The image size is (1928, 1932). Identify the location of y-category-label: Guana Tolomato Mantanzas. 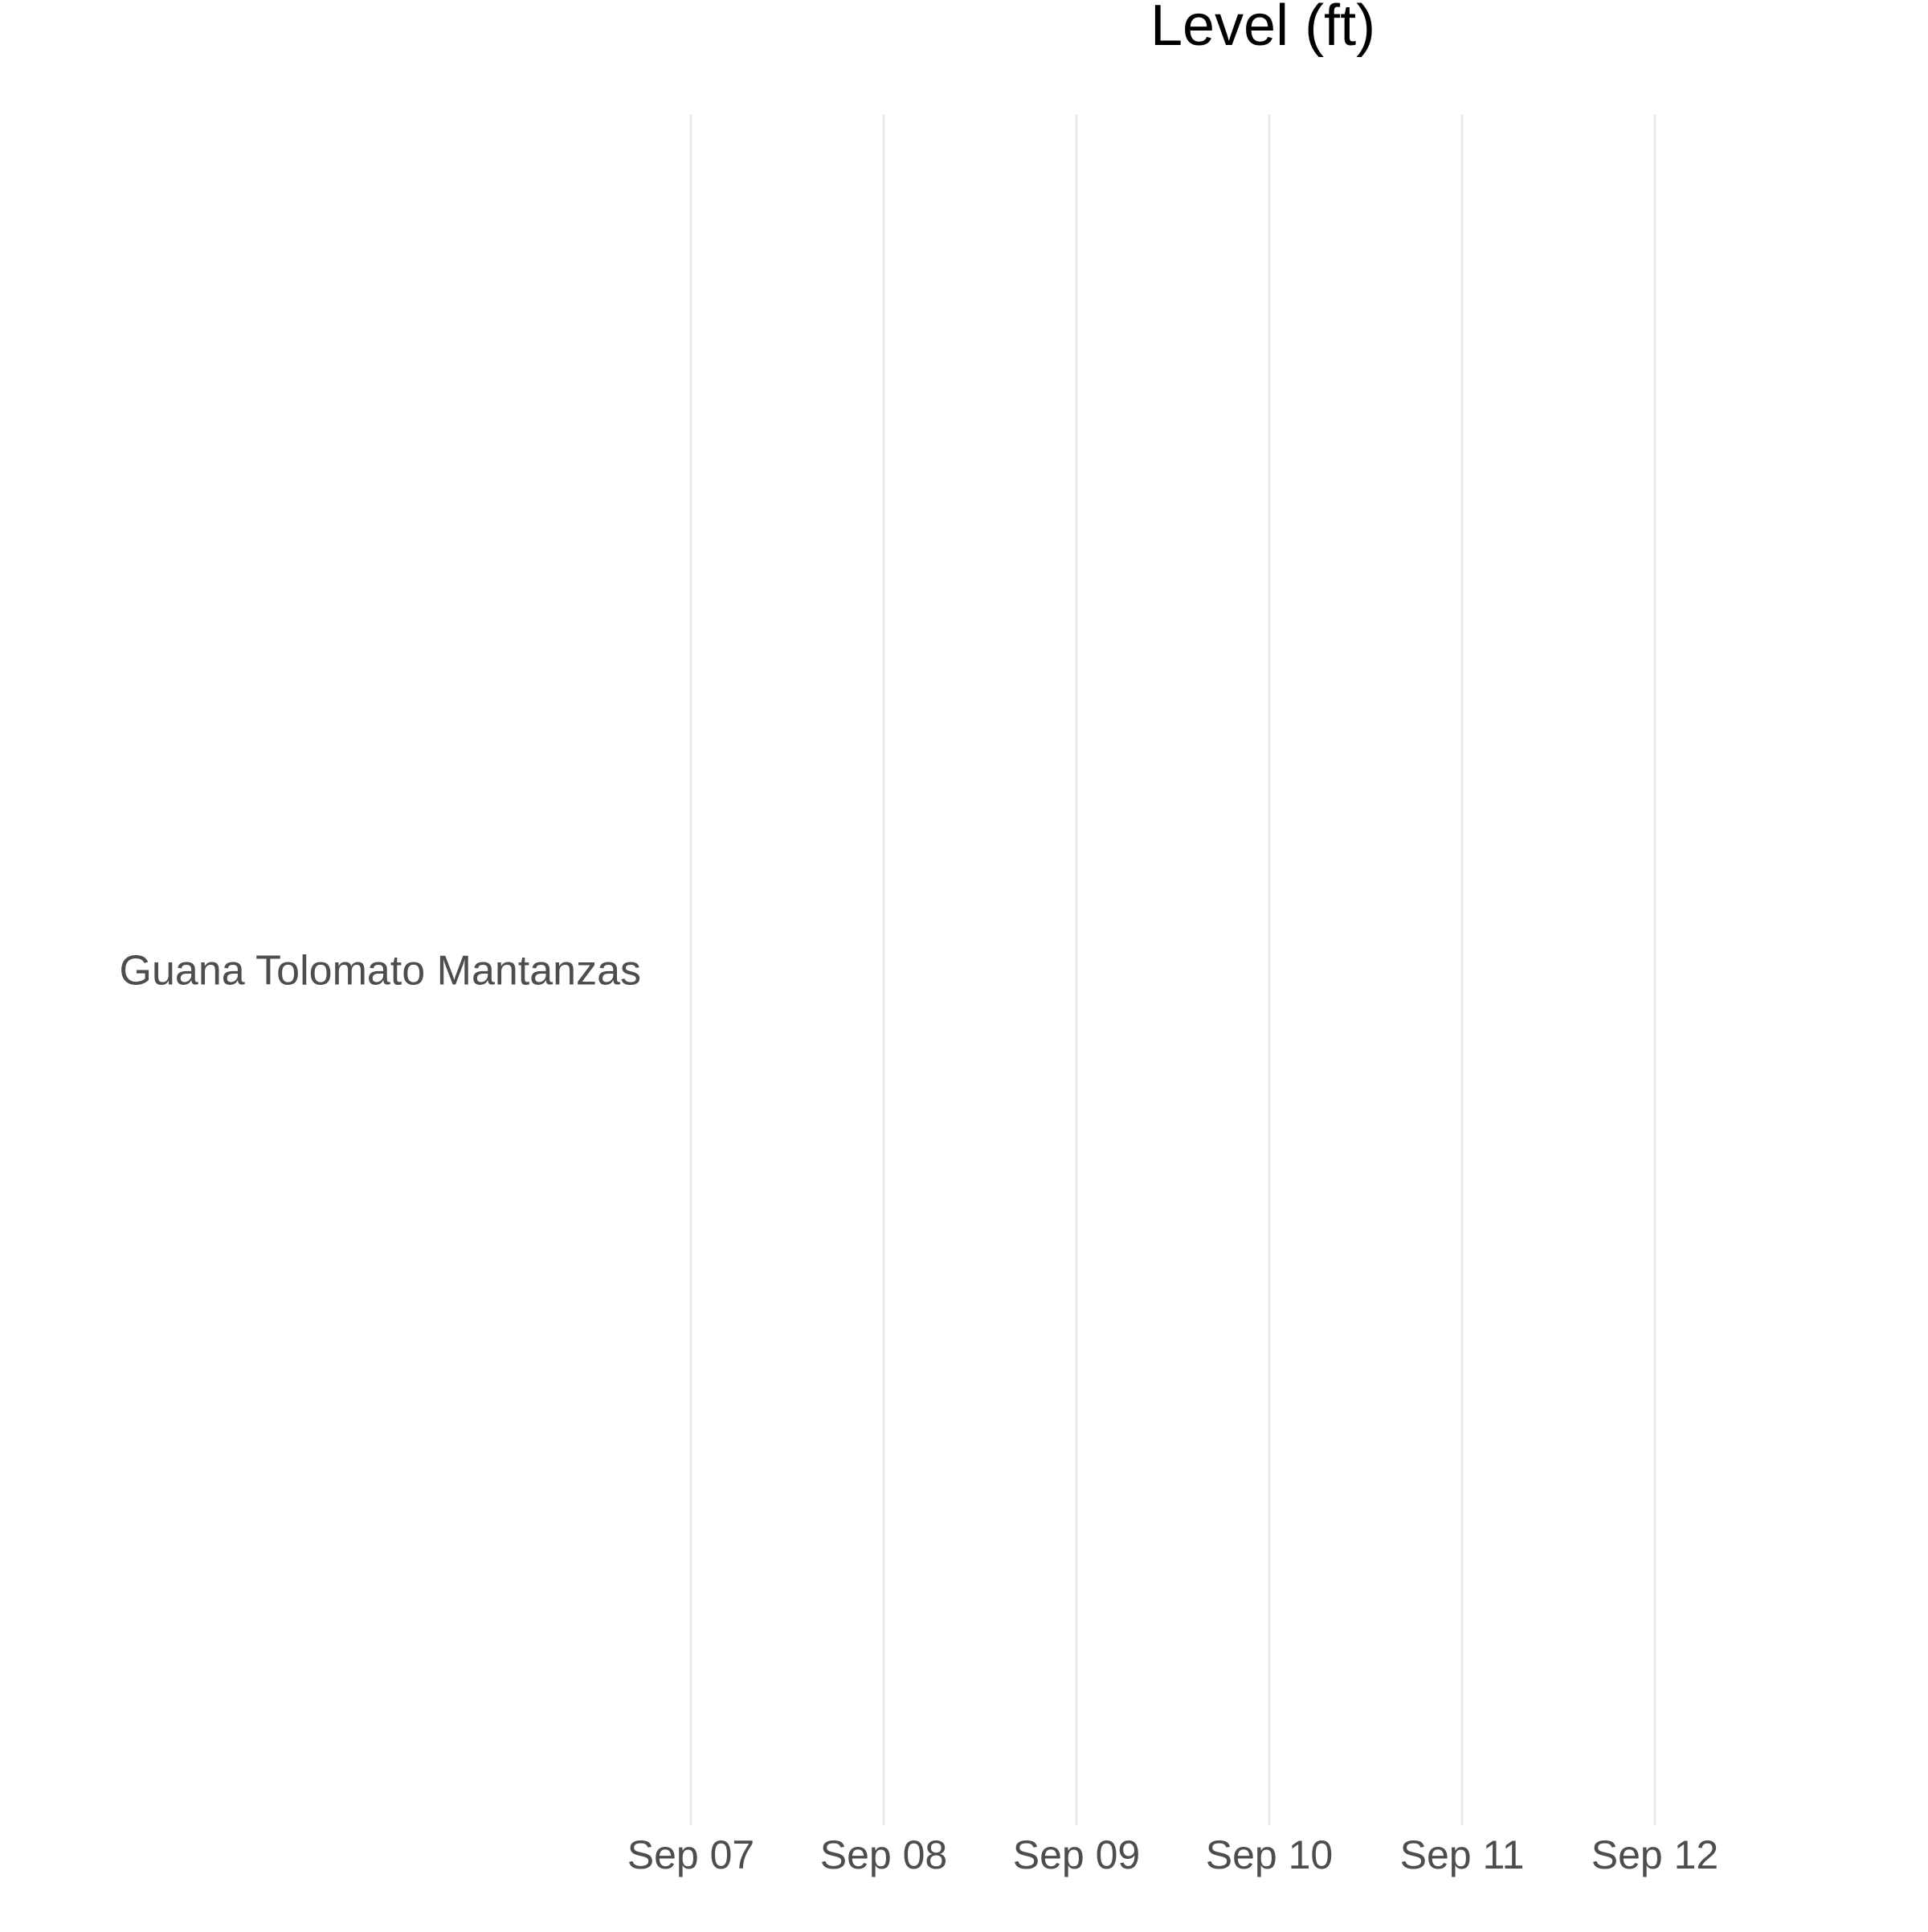
(380, 971).